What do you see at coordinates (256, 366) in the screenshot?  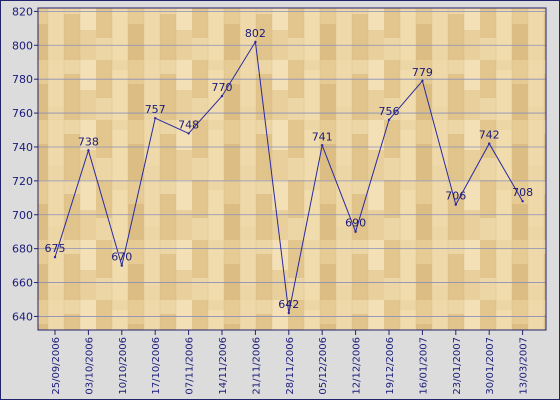 I see `x-tick-label: 21/11/2006` at bounding box center [256, 366].